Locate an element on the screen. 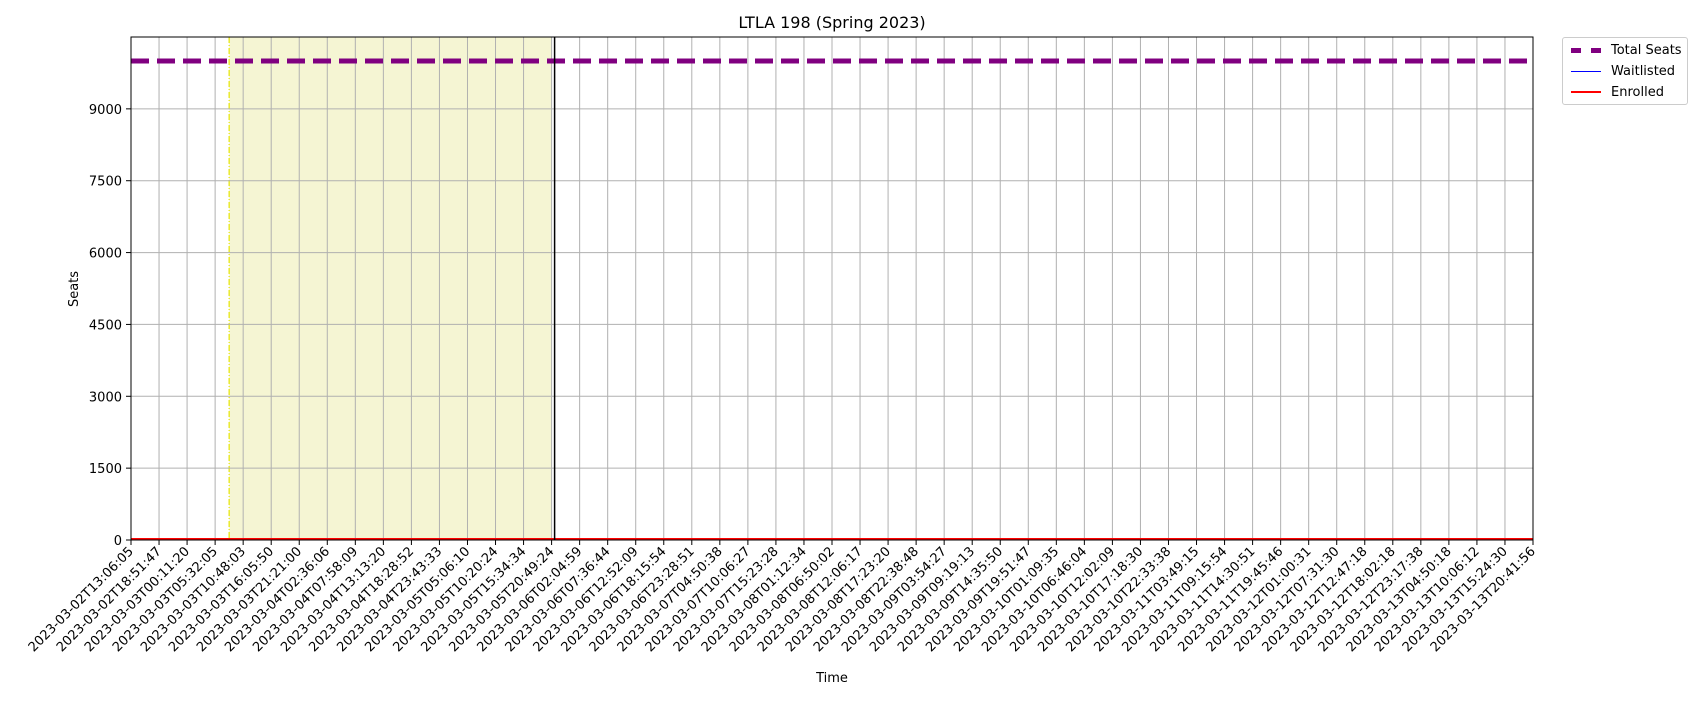 The height and width of the screenshot is (704, 1700). legend-label-total-seats: Total Seats is located at coordinates (1646, 50).